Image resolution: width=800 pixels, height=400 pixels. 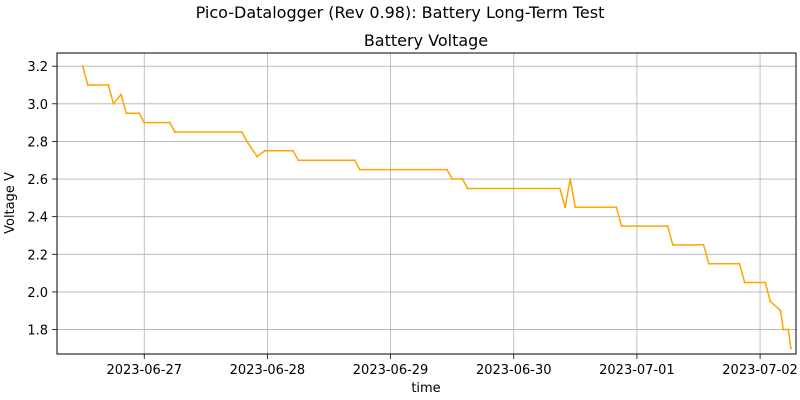 What do you see at coordinates (37, 293) in the screenshot?
I see `y-tick-label: 2.0` at bounding box center [37, 293].